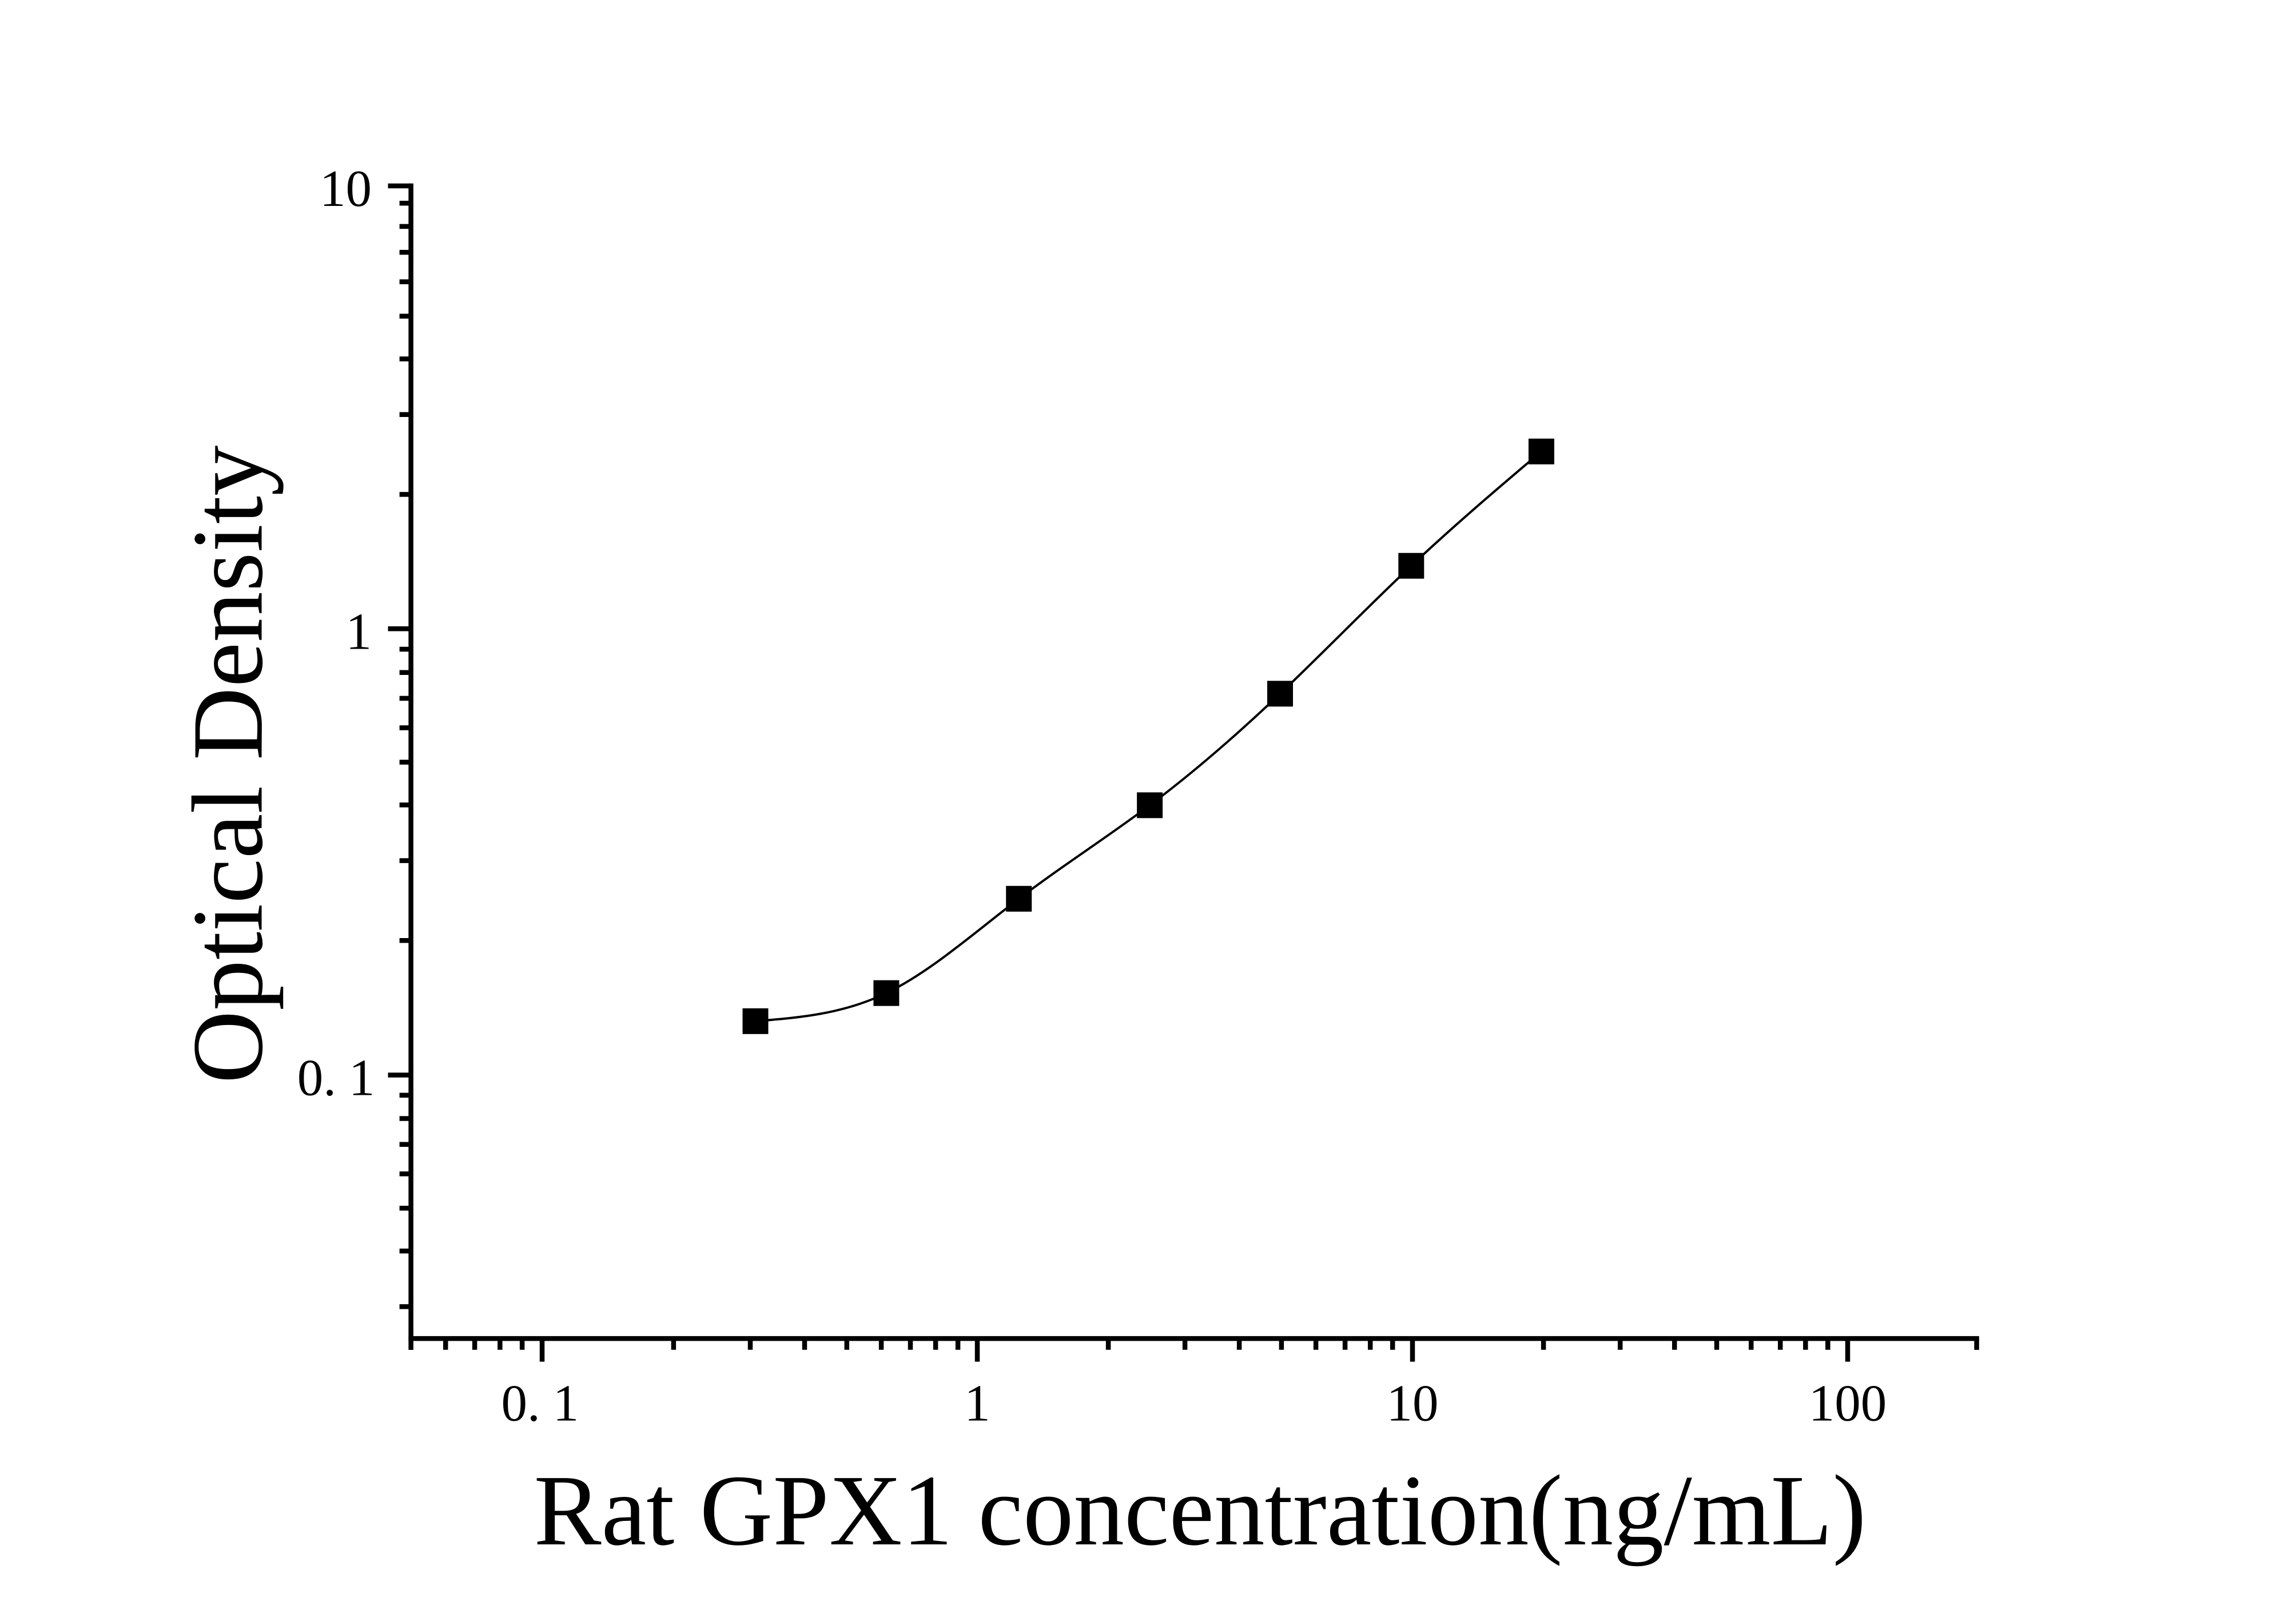 This screenshot has height=1605, width=2296. Describe the element at coordinates (228, 765) in the screenshot. I see `svg-text: Optical Density` at that location.